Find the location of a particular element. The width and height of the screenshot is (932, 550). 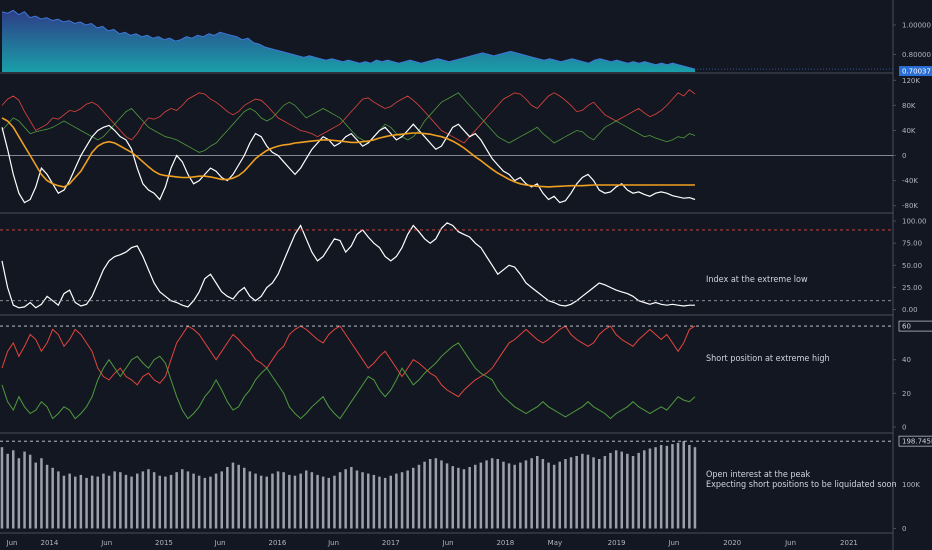

y-tick-label: 0.00 is located at coordinates (910, 310).